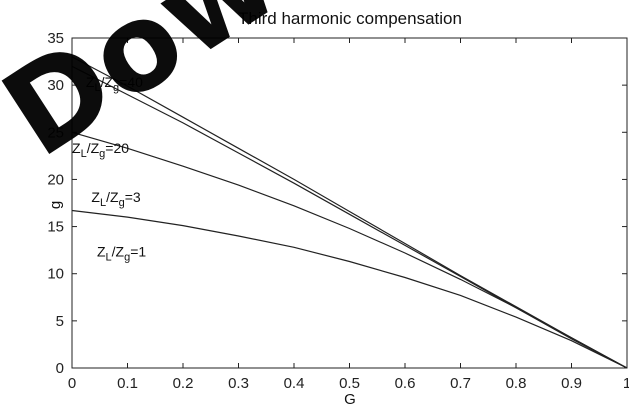  Describe the element at coordinates (571, 383) in the screenshot. I see `x-tick-label: 0.9` at that location.